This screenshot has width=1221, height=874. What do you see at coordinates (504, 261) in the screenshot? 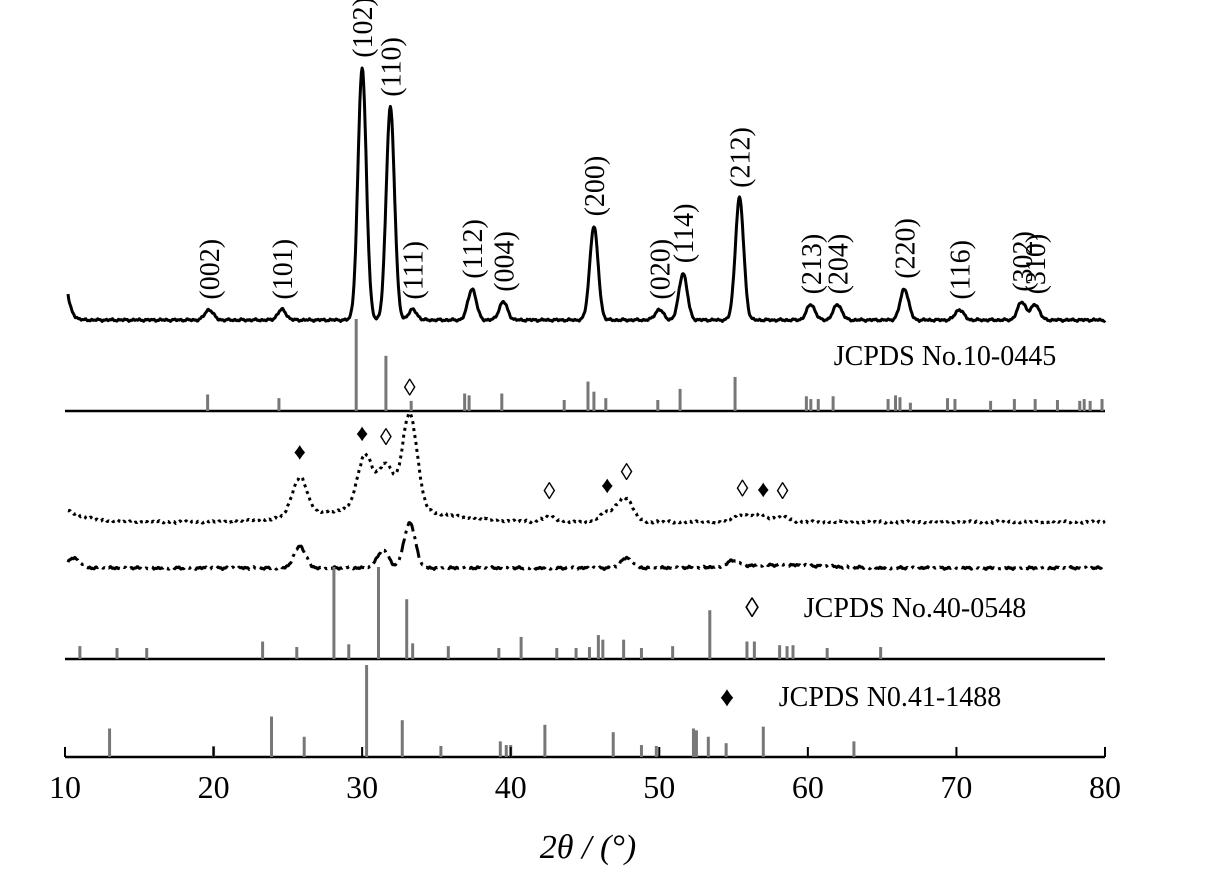
I see `peak-label: (004)` at bounding box center [504, 261].